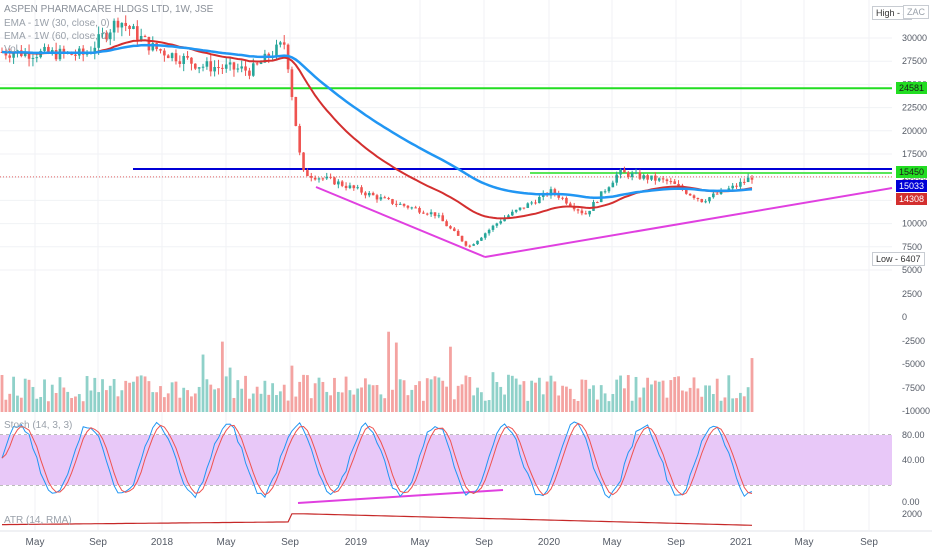 The height and width of the screenshot is (550, 932). What do you see at coordinates (377, 519) in the screenshot?
I see `atr-line` at bounding box center [377, 519].